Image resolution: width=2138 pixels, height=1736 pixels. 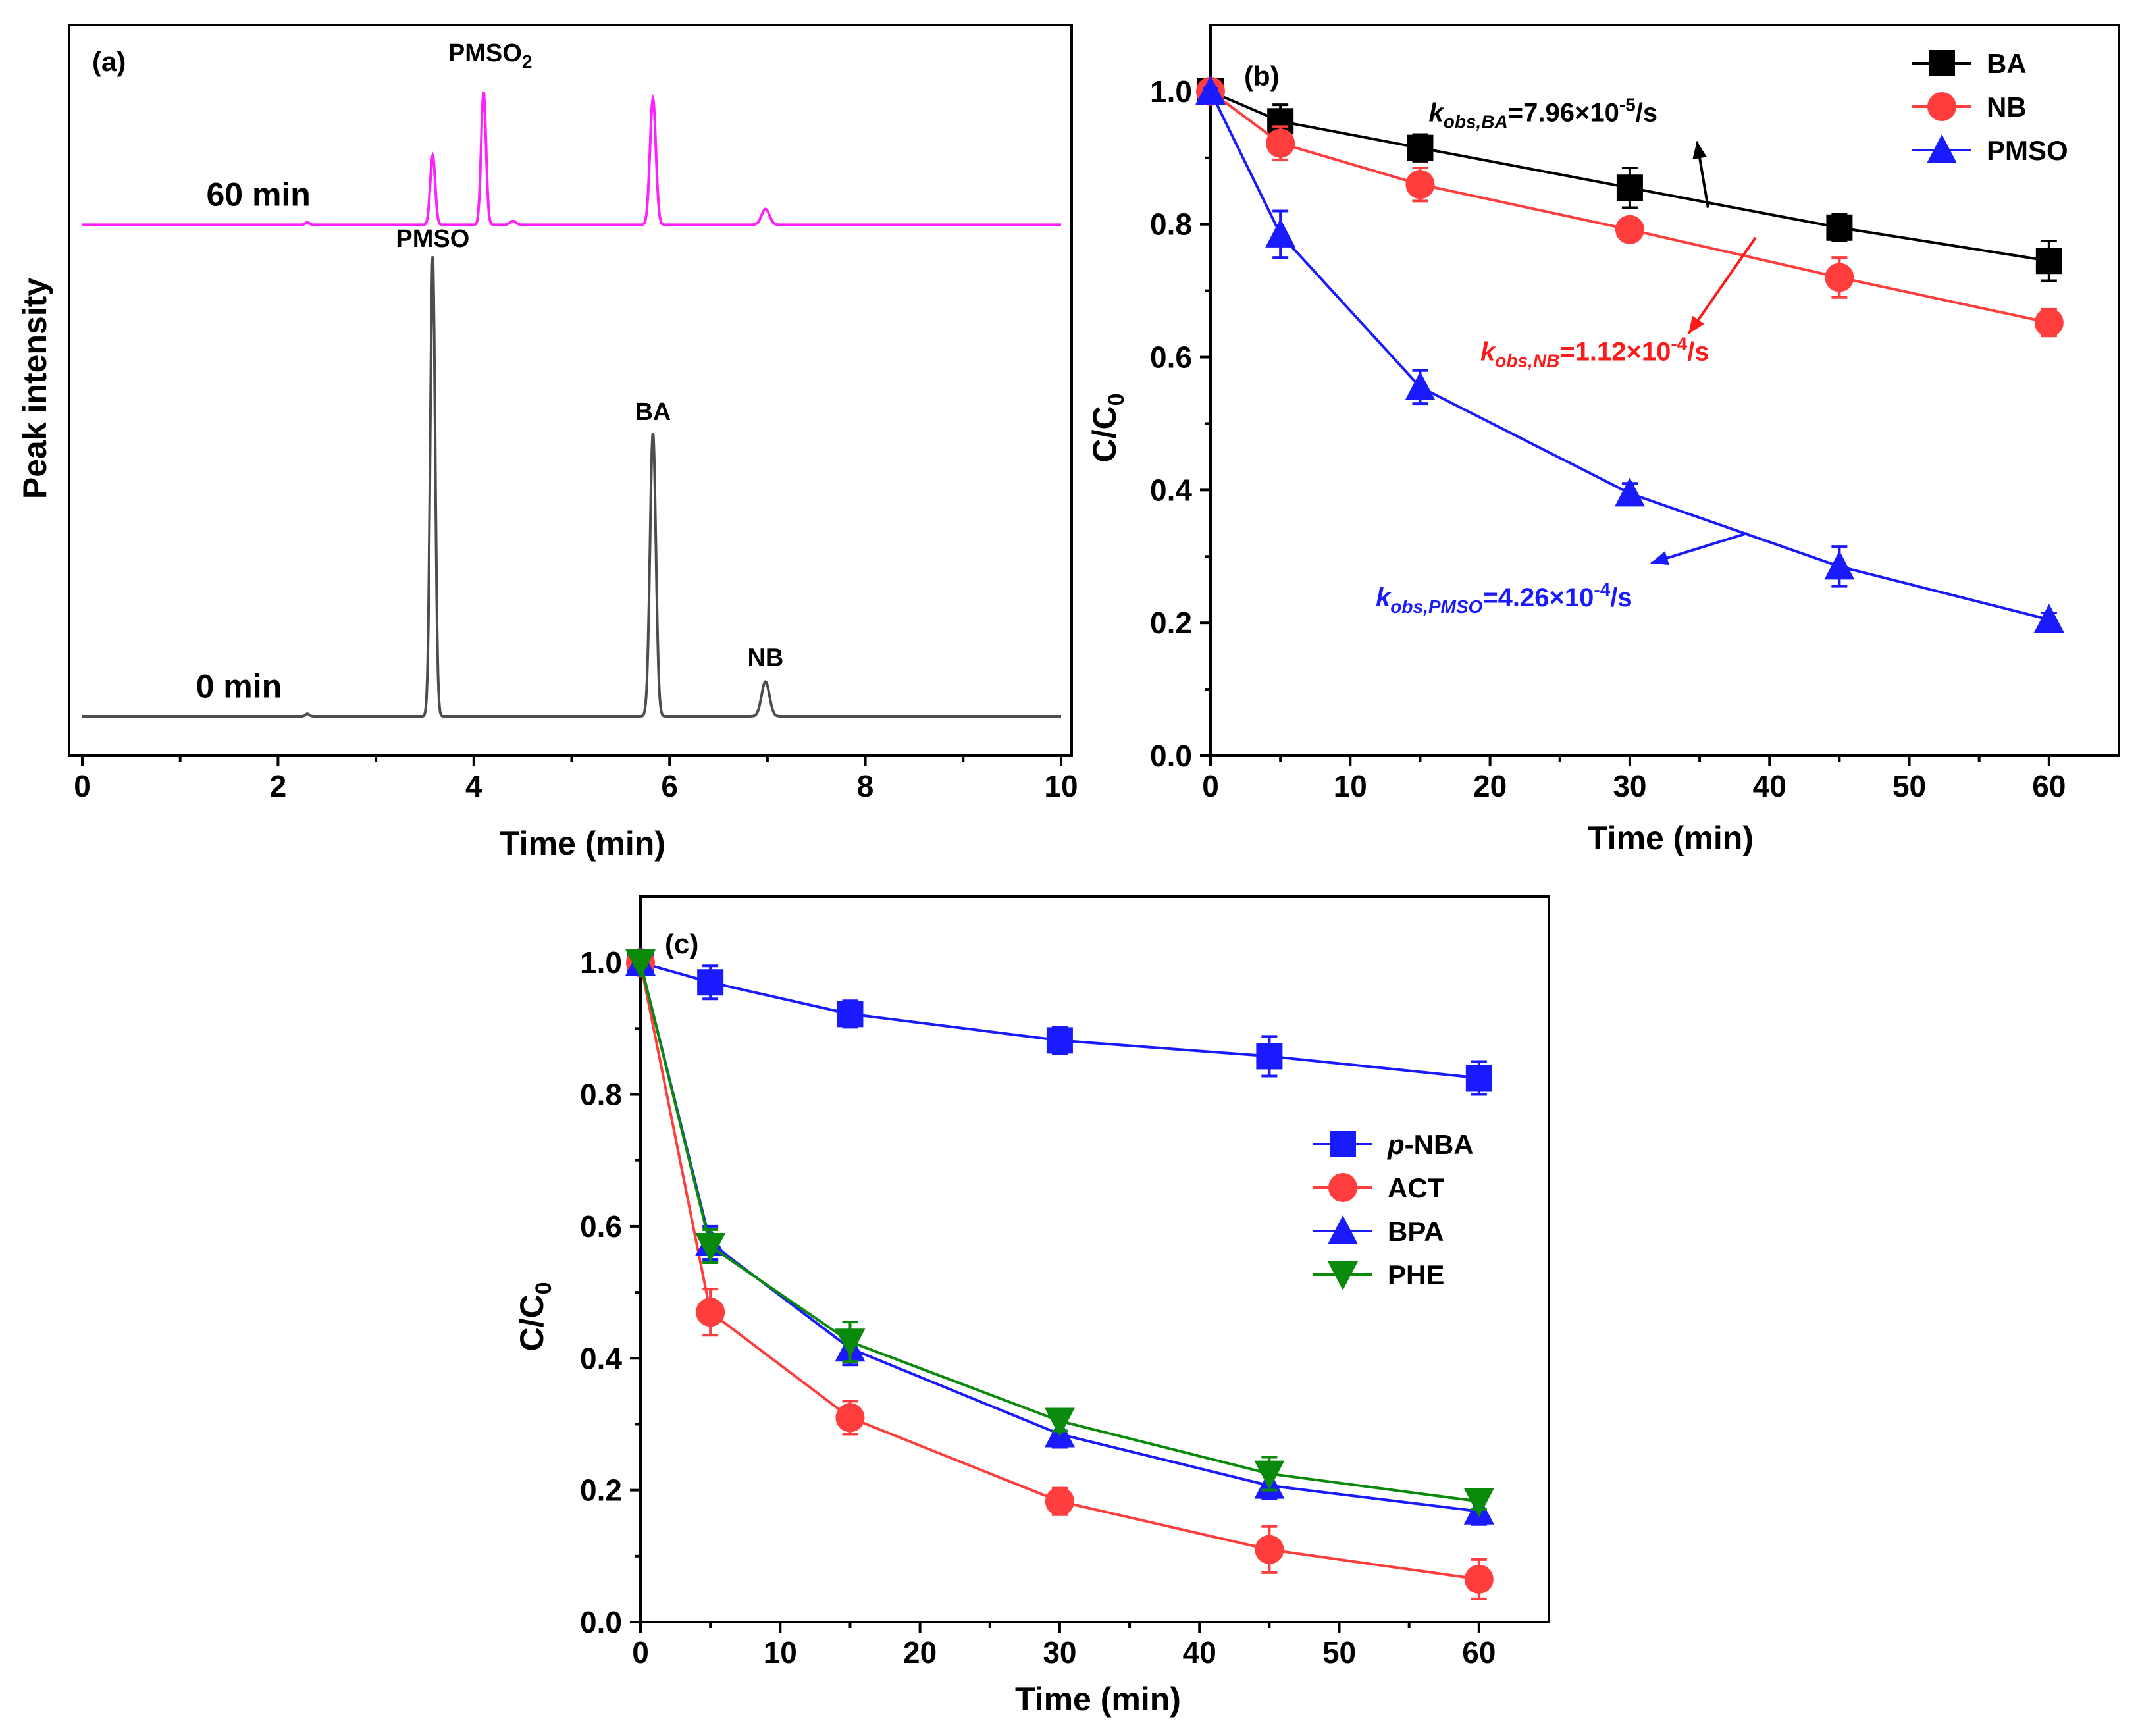 What do you see at coordinates (1171, 490) in the screenshot?
I see `panel-b-y-tick-label-0.4: 0.4` at bounding box center [1171, 490].